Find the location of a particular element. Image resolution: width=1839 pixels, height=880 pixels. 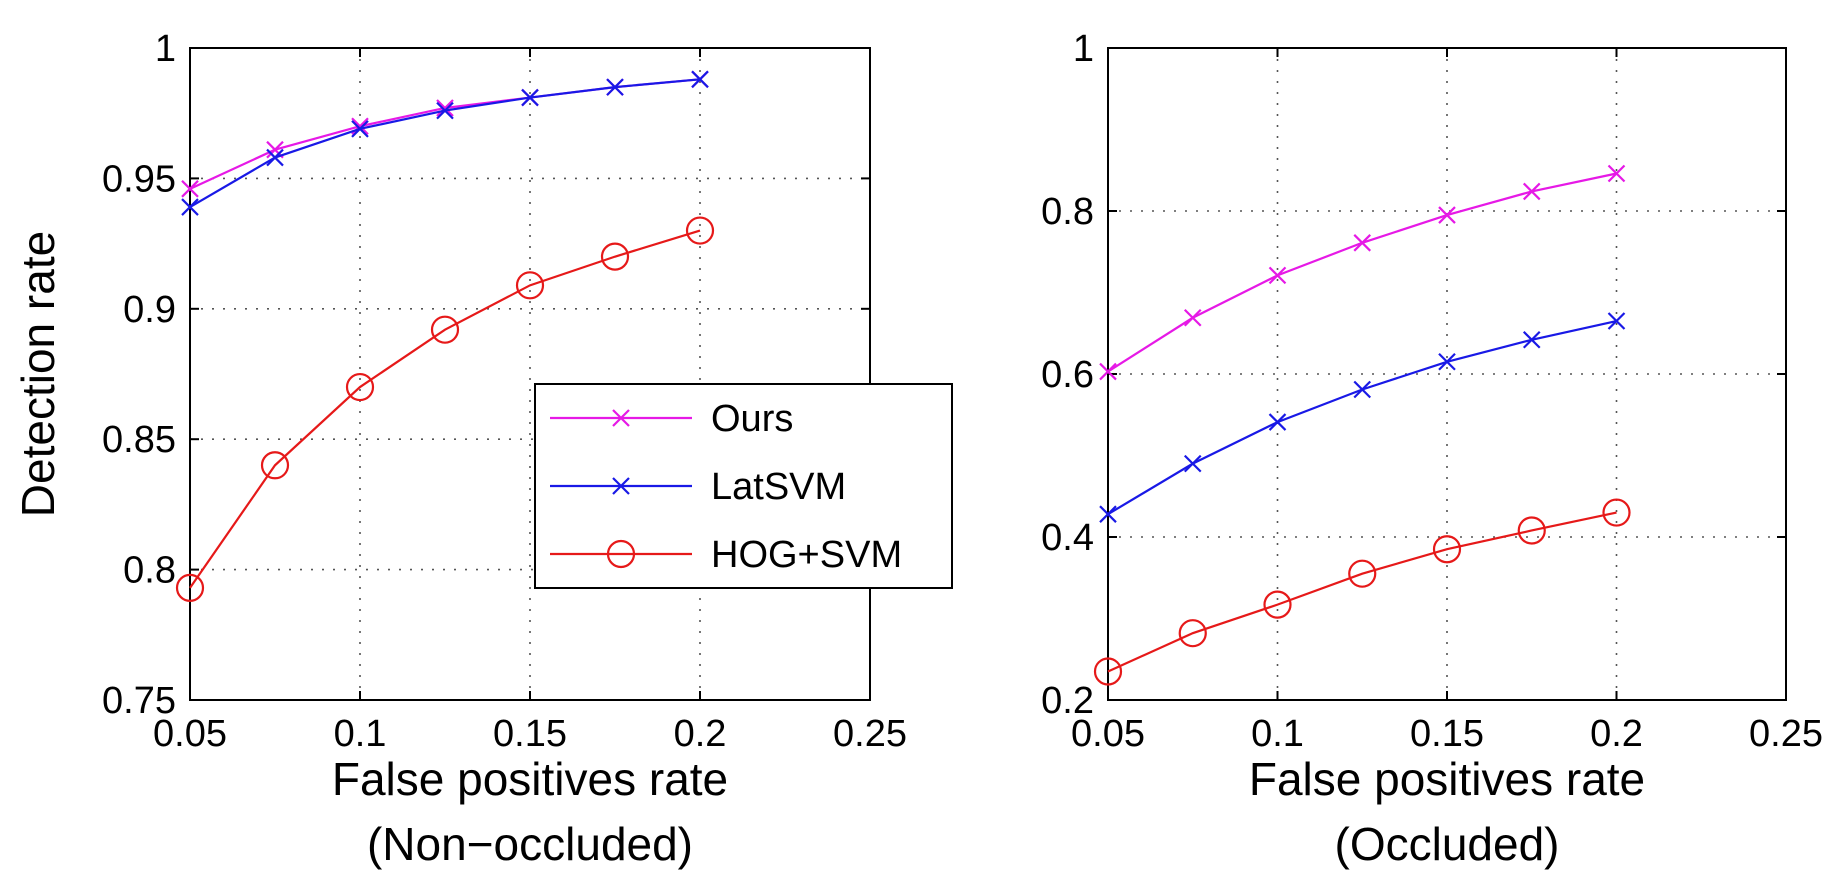

series-ours is located at coordinates (1362, 272).